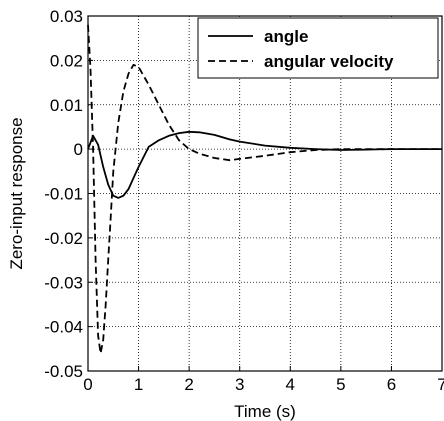 The width and height of the screenshot is (444, 421). Describe the element at coordinates (63, 194) in the screenshot. I see `y-tick-label: -0.01` at that location.